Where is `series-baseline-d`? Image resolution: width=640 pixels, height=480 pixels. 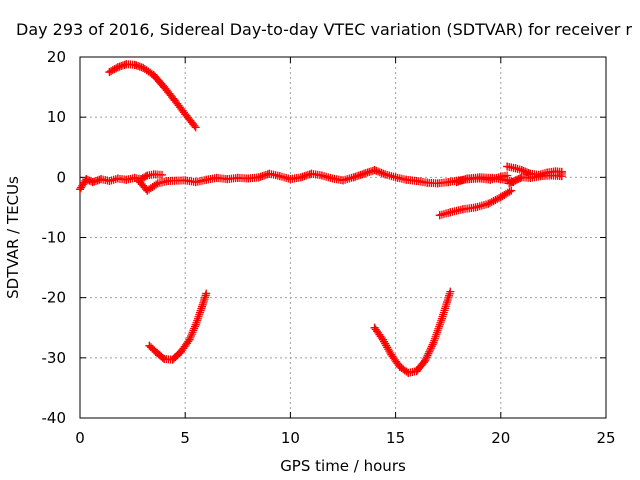 series-baseline-d is located at coordinates (534, 175).